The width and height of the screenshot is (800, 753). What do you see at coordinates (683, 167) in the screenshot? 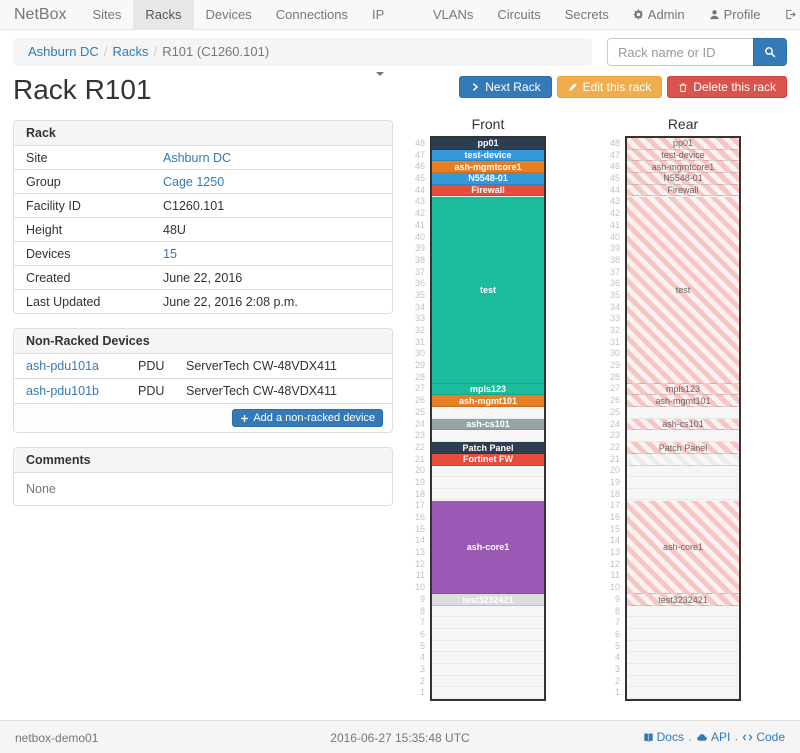
I see `rack-device-rear: ash-mgmtcore1` at bounding box center [683, 167].